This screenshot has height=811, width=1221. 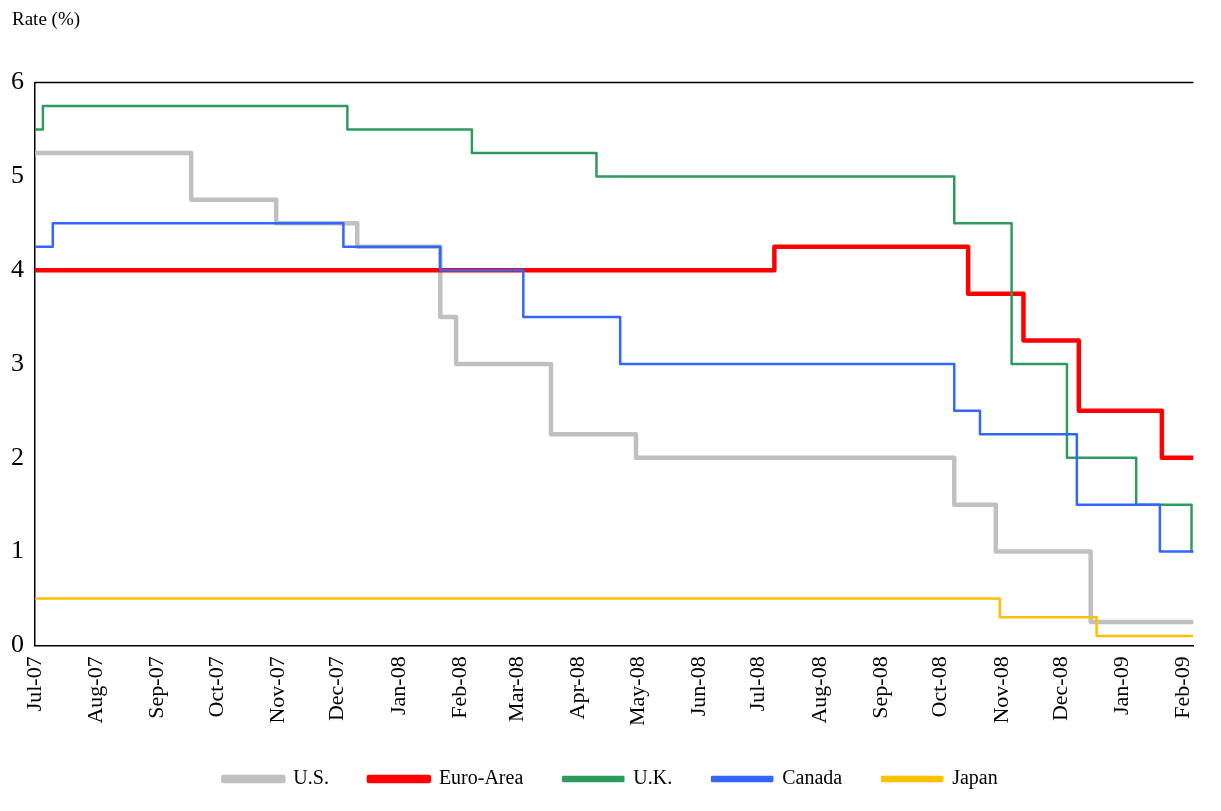 What do you see at coordinates (17, 644) in the screenshot?
I see `y-tick-label: 0` at bounding box center [17, 644].